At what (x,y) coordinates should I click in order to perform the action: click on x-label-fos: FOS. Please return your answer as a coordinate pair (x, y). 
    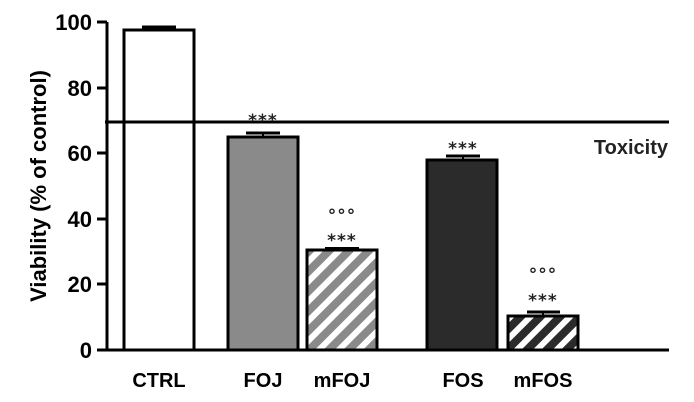
    Looking at the image, I should click on (462, 381).